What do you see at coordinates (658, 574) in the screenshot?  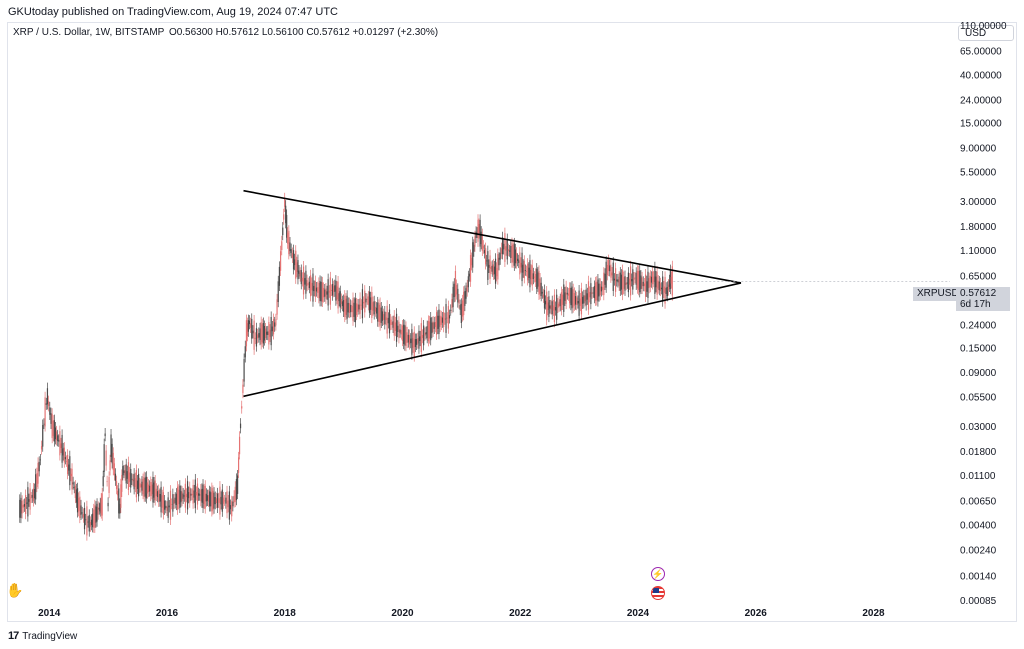 I see `lightning-event-icon: ⚡` at bounding box center [658, 574].